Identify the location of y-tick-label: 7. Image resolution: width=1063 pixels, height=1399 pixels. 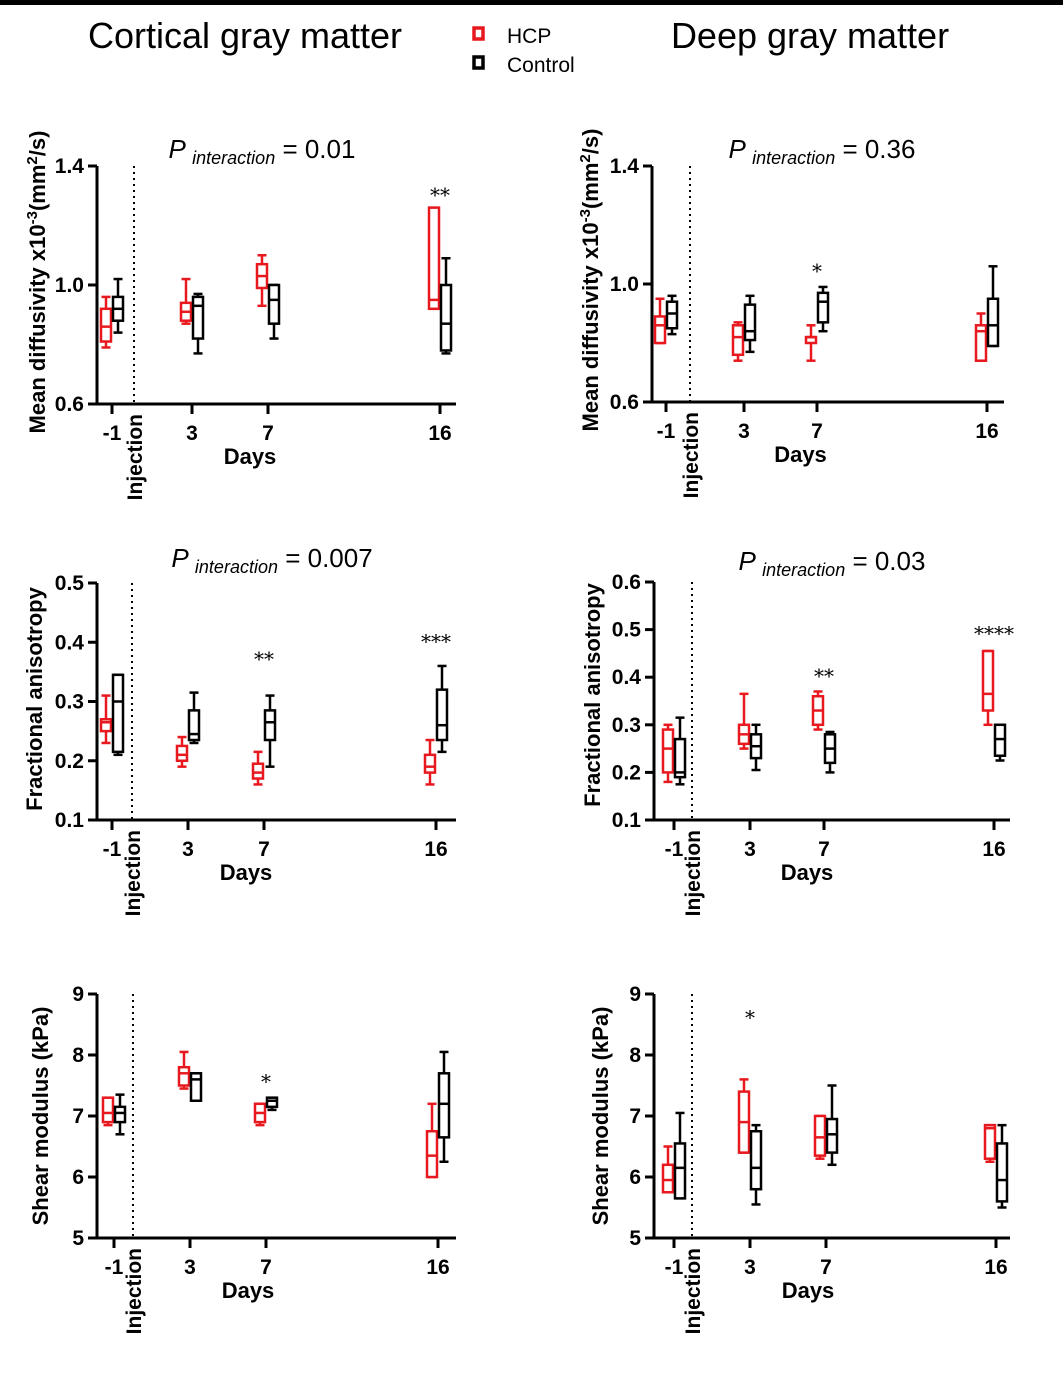
(78, 1116).